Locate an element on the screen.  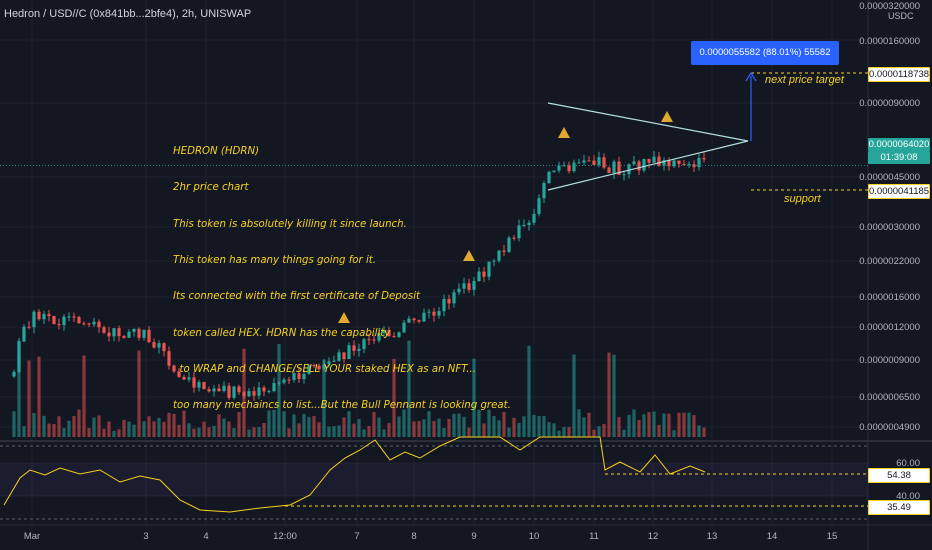
price-tick: 0.0000030000 is located at coordinates (889, 227).